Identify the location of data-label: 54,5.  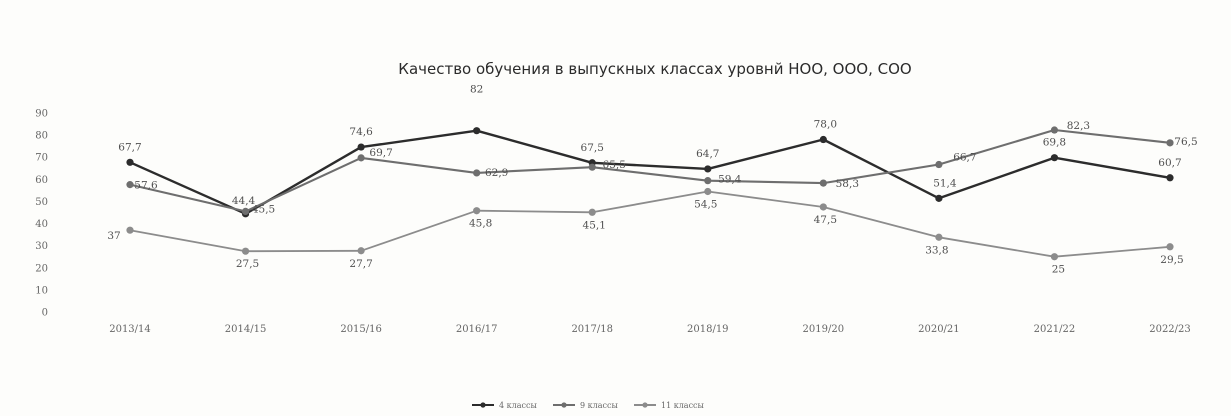
(705, 204).